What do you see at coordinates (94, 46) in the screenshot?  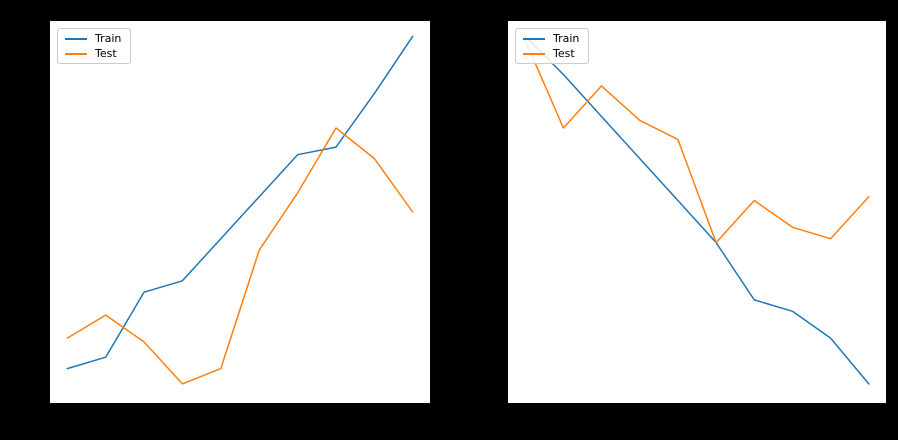 I see `left-plot-legend: Train Test` at bounding box center [94, 46].